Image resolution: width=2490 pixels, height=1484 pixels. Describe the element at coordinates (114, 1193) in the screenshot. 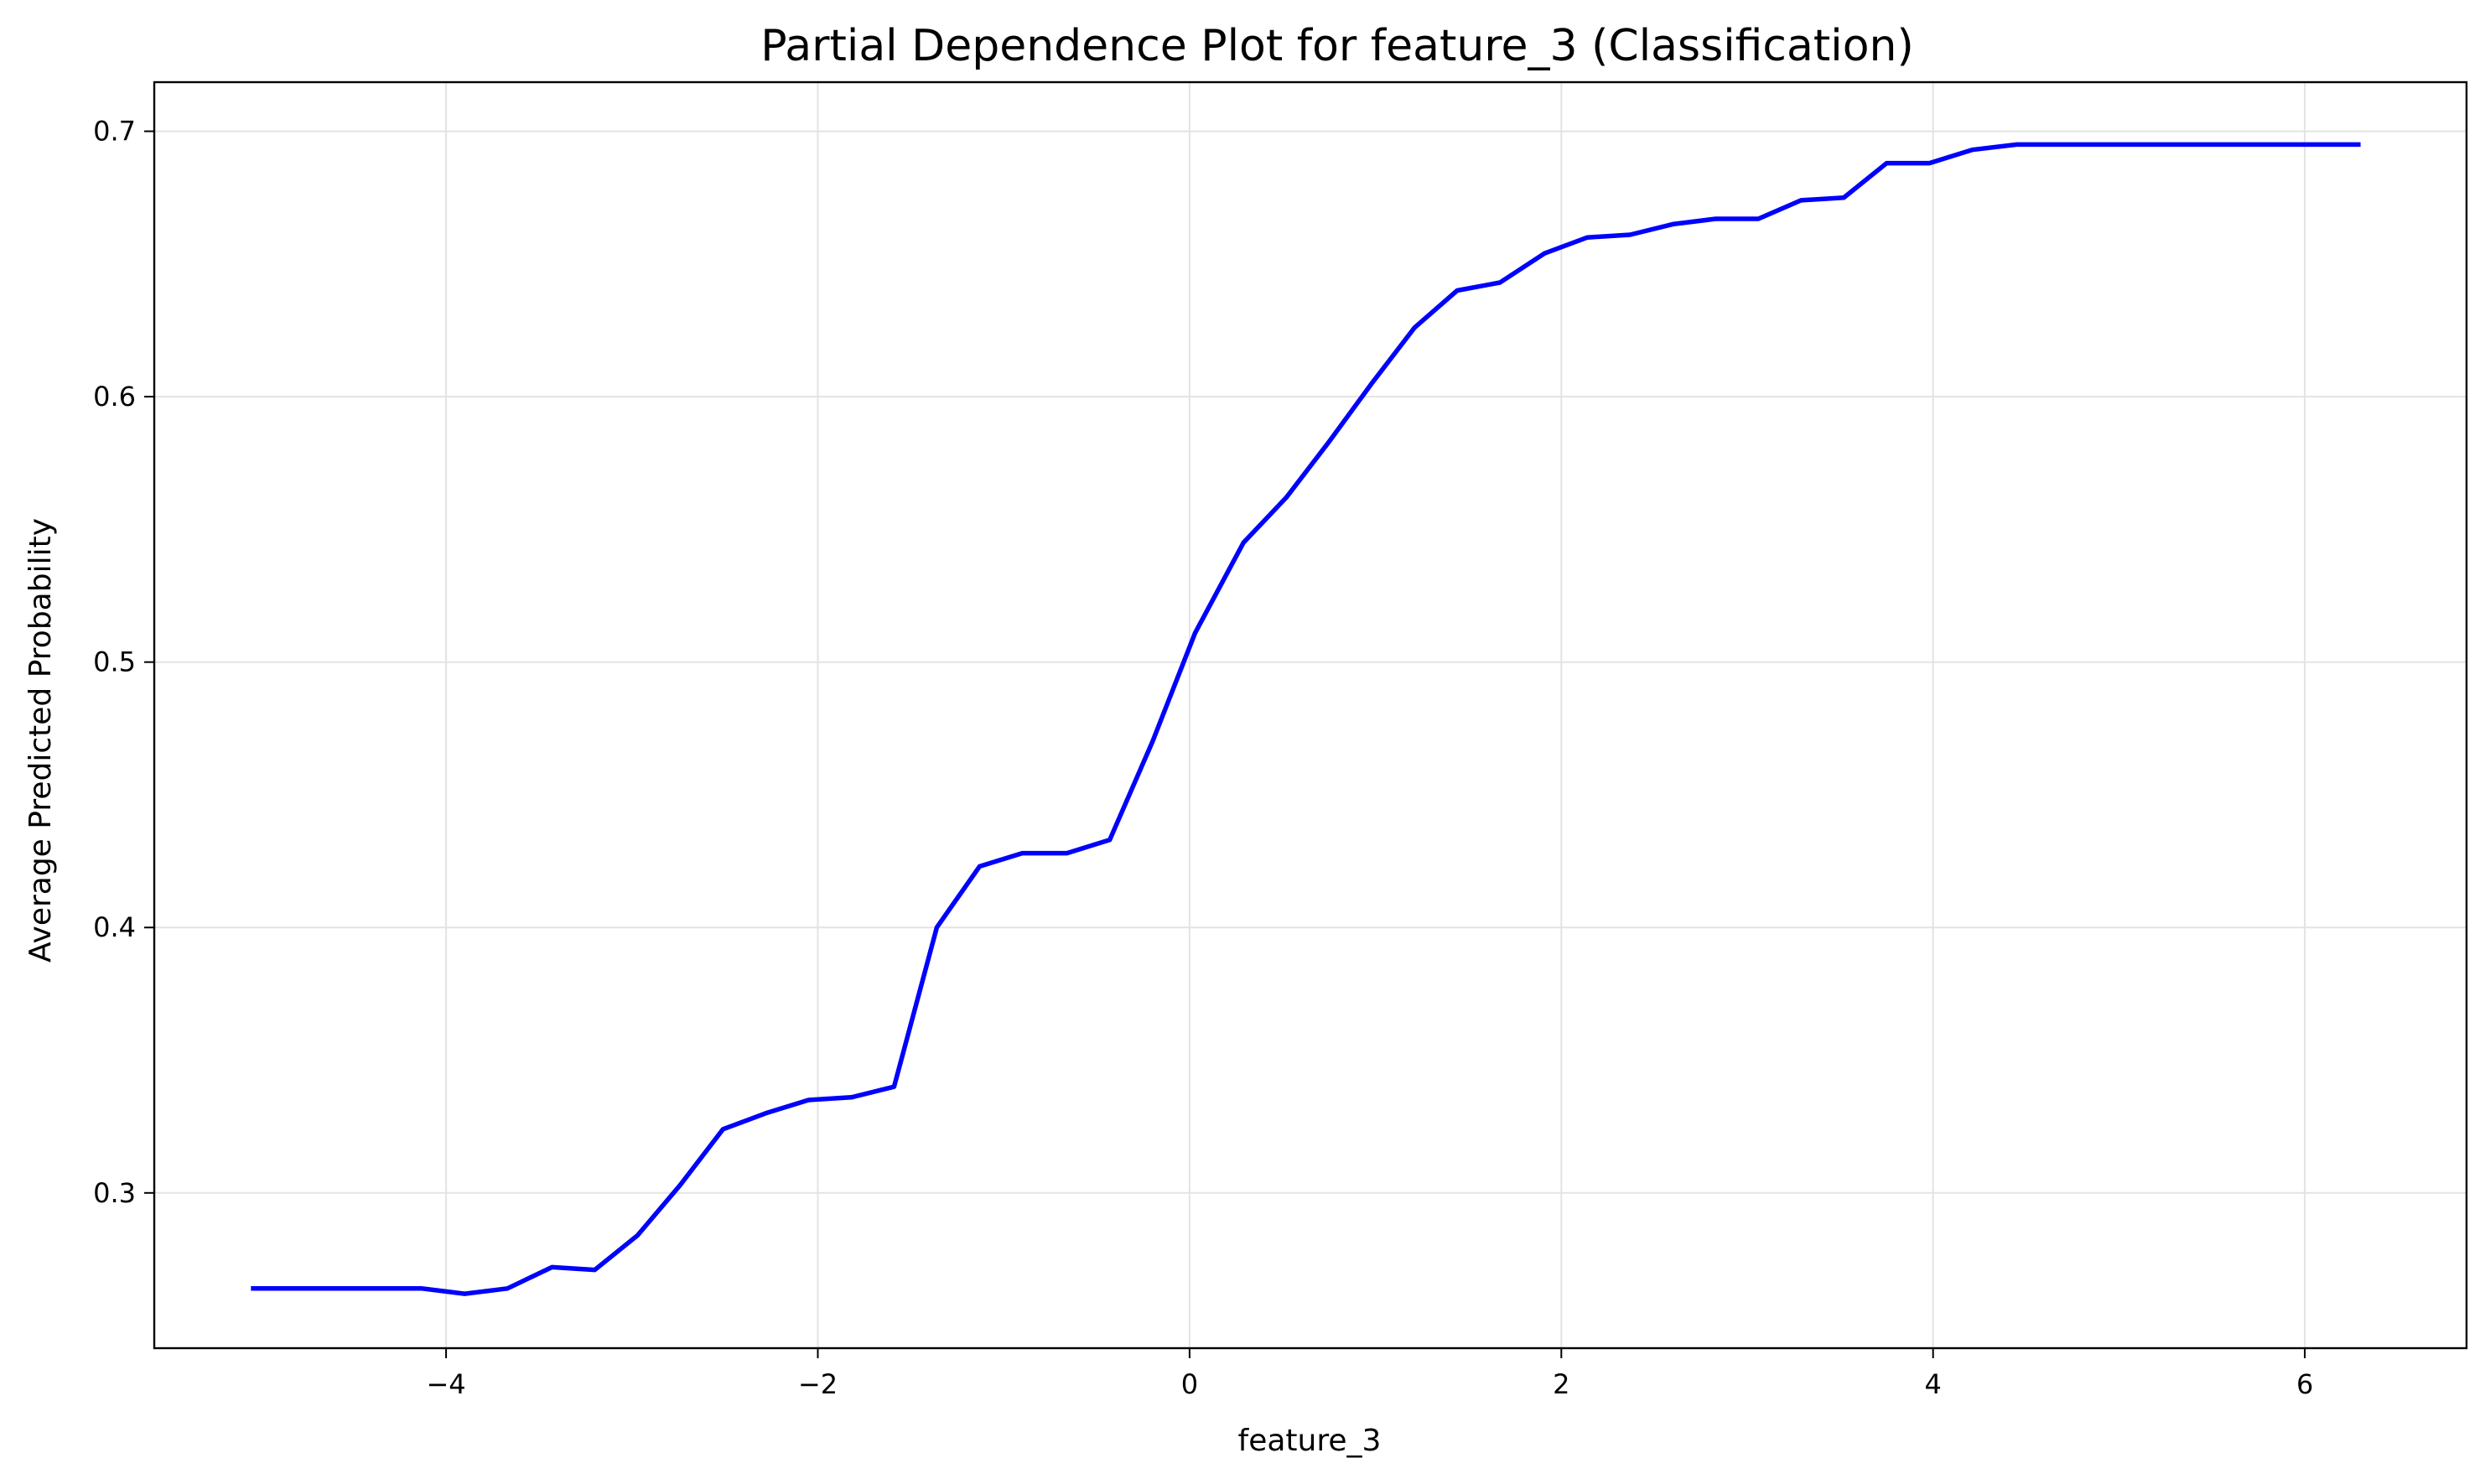

I see `y-tick-label: 0.3` at that location.